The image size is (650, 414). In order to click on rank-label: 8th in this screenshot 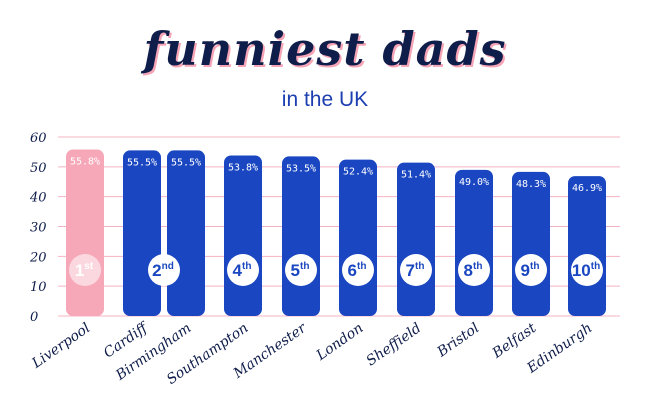, I will do `click(473, 270)`.